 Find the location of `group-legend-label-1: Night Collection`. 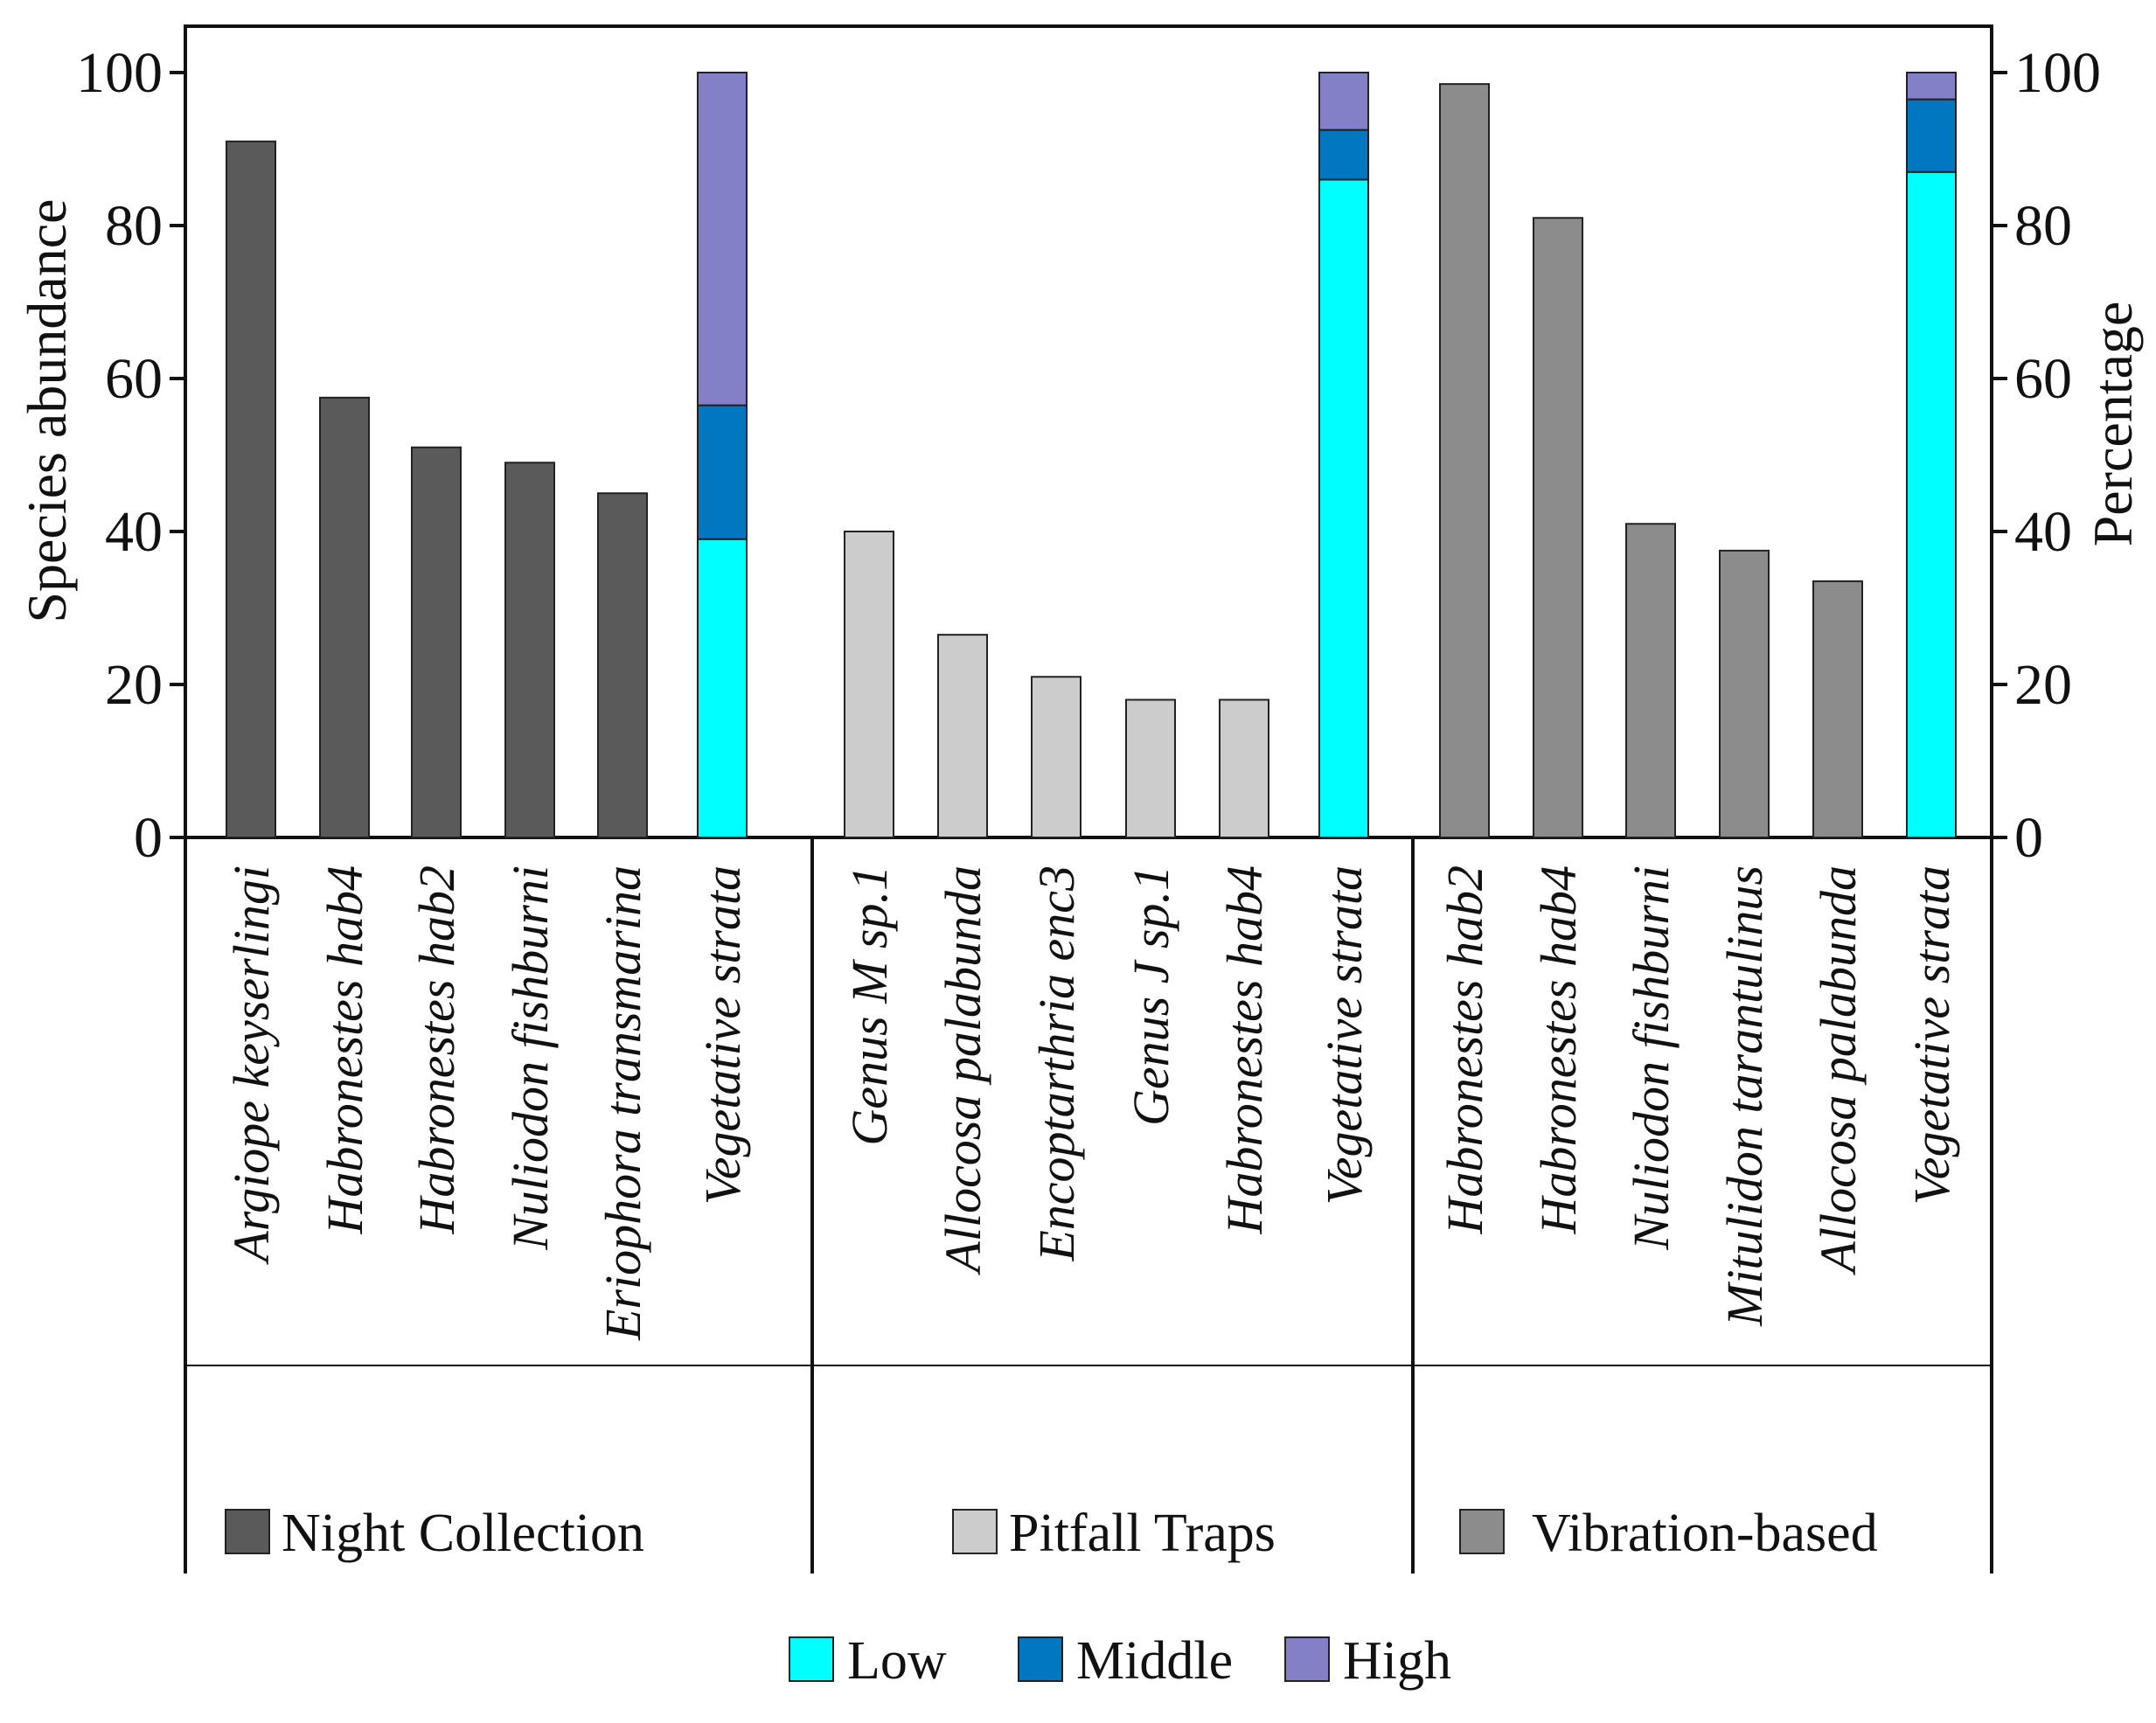

group-legend-label-1: Night Collection is located at coordinates (463, 1534).